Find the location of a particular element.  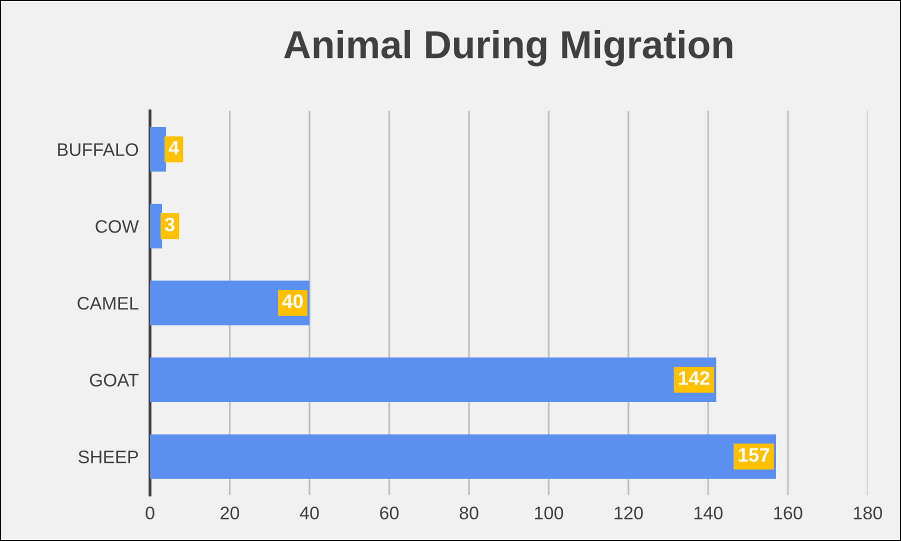

x-tick-label: 180 is located at coordinates (868, 513).